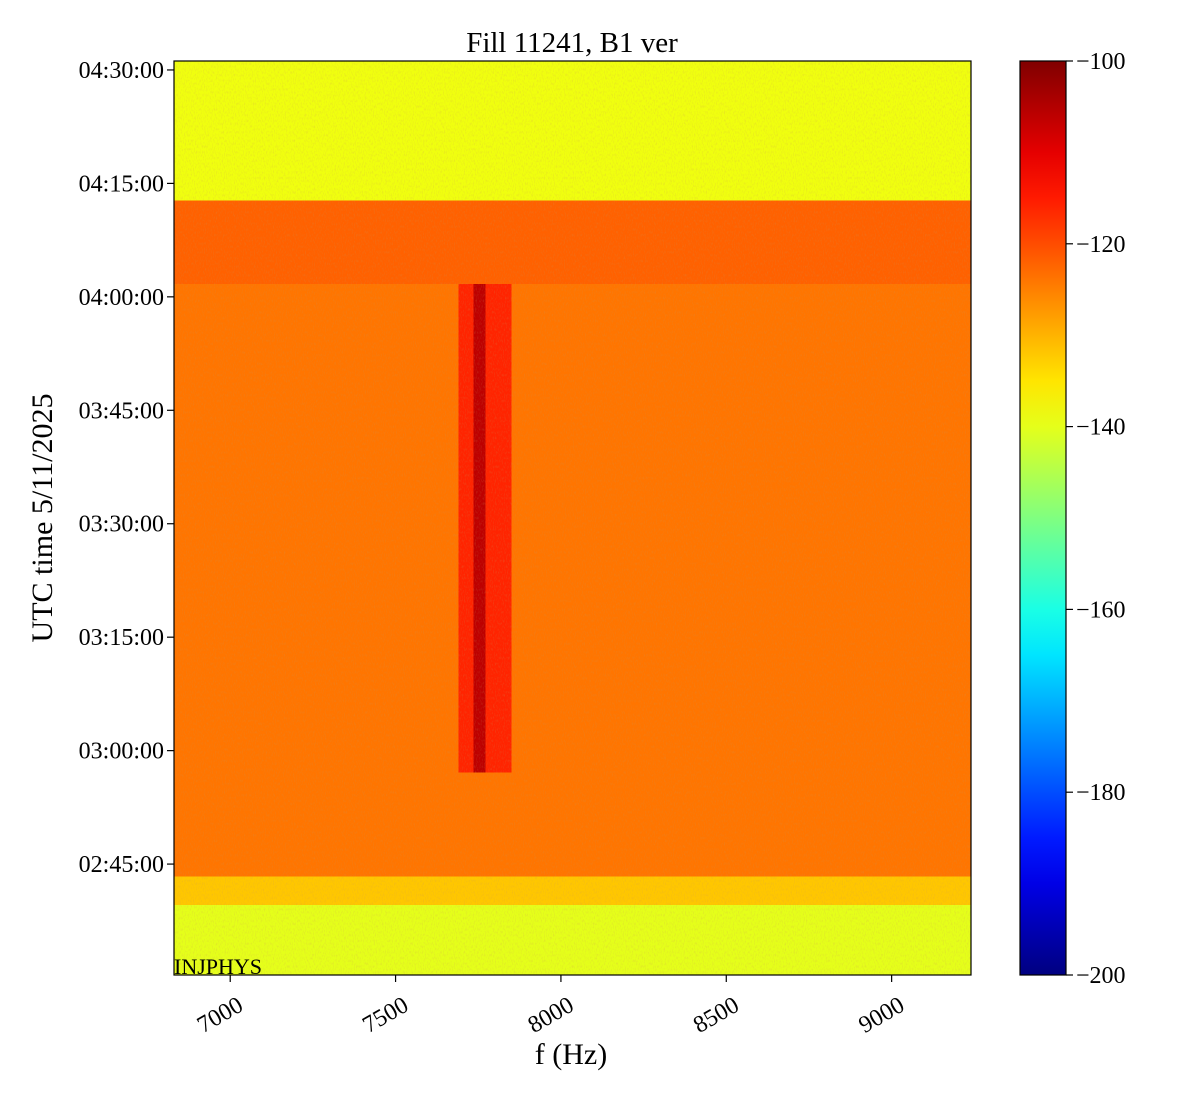  I want to click on x-tick-label: 7000, so click(220, 1015).